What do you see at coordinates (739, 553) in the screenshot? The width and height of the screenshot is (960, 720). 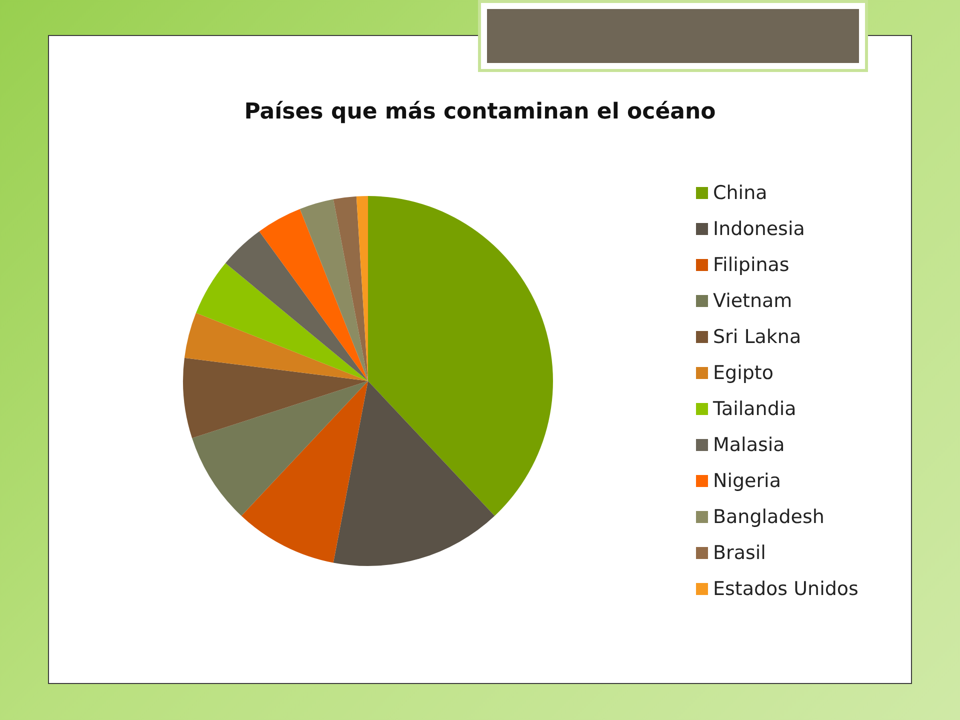 I see `legend-label: Brasil` at bounding box center [739, 553].